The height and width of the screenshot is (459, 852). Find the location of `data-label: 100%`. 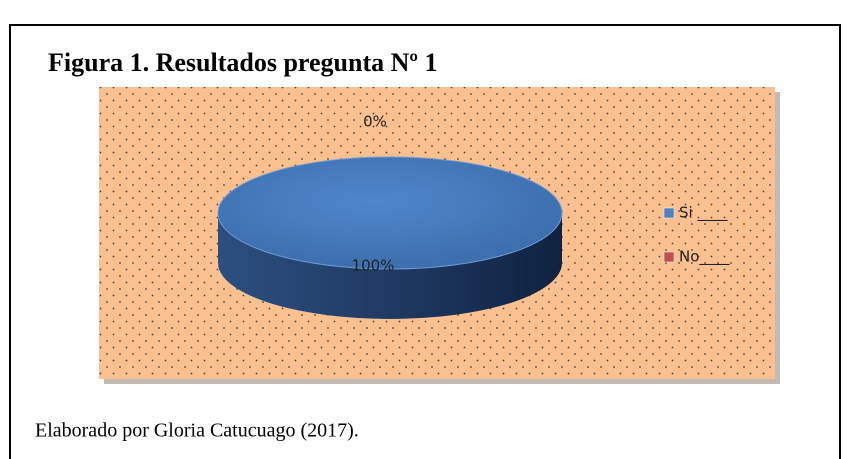

data-label: 100% is located at coordinates (373, 266).